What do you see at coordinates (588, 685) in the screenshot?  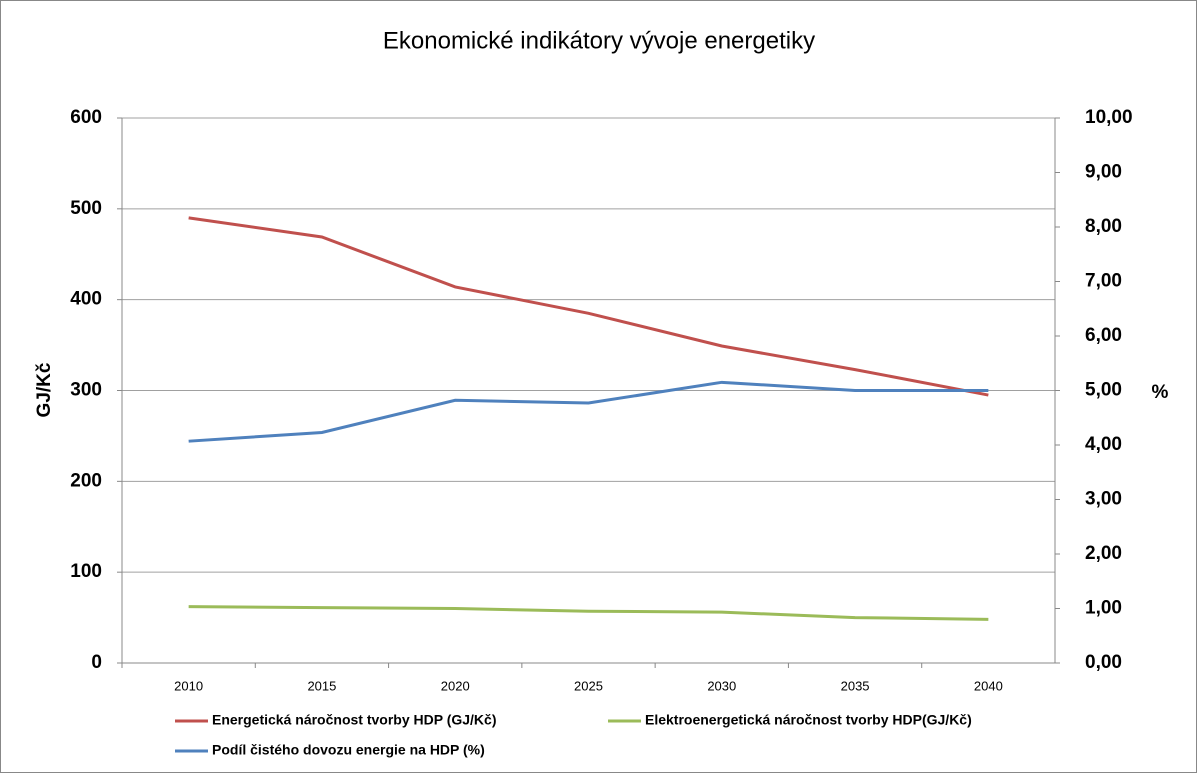 I see `x-tick-label: 2025` at bounding box center [588, 685].